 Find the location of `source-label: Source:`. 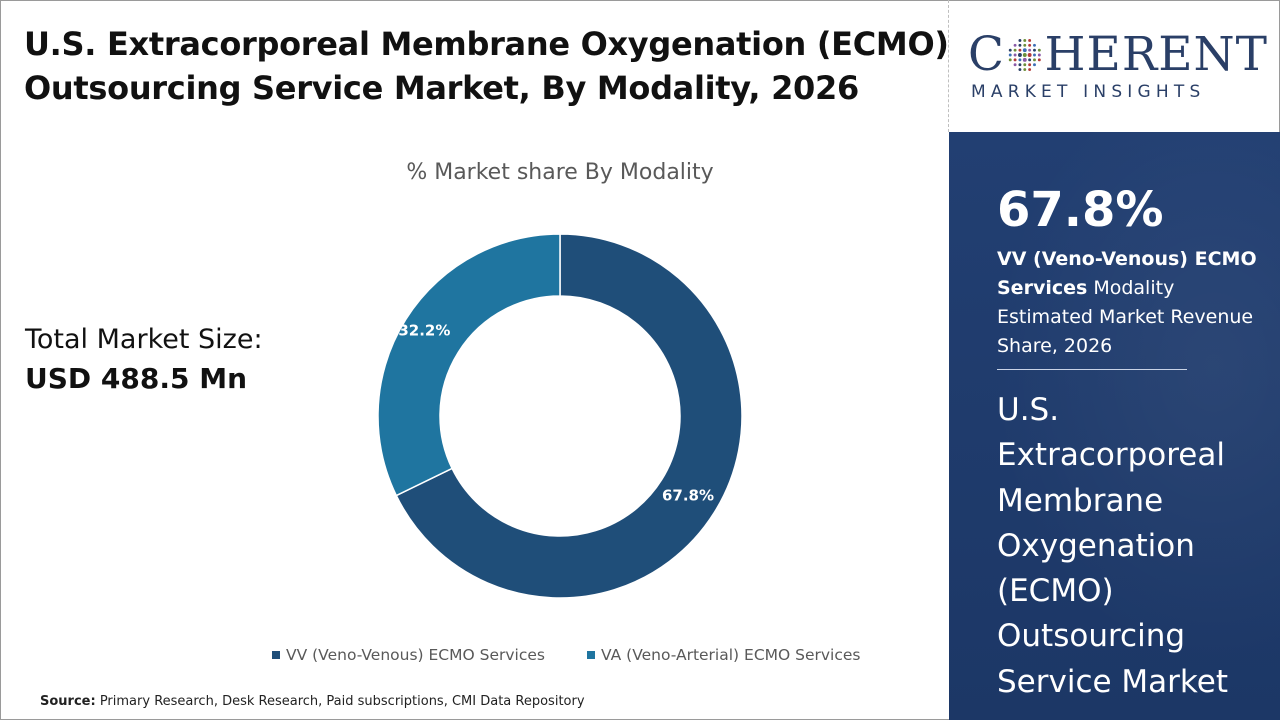

source-label: Source: is located at coordinates (68, 701).